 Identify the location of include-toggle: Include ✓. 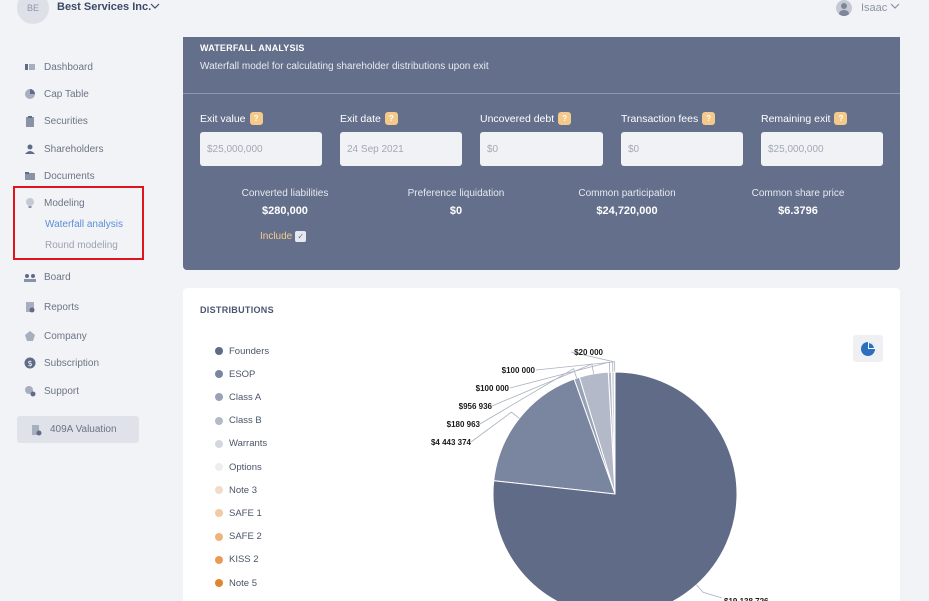
(283, 236).